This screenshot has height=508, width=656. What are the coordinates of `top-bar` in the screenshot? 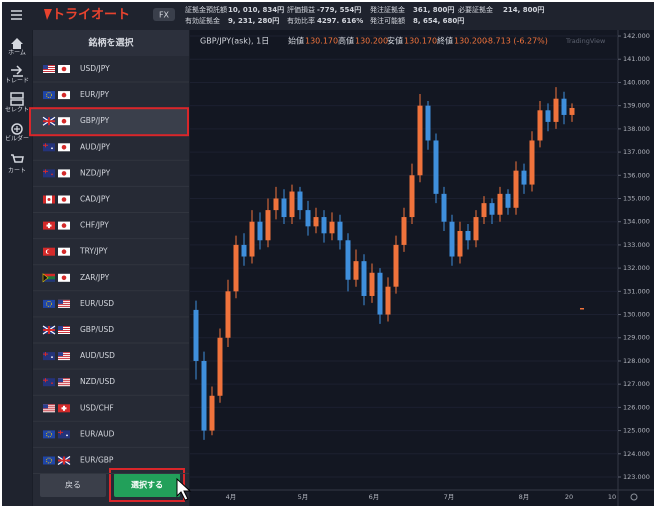 It's located at (328, 16).